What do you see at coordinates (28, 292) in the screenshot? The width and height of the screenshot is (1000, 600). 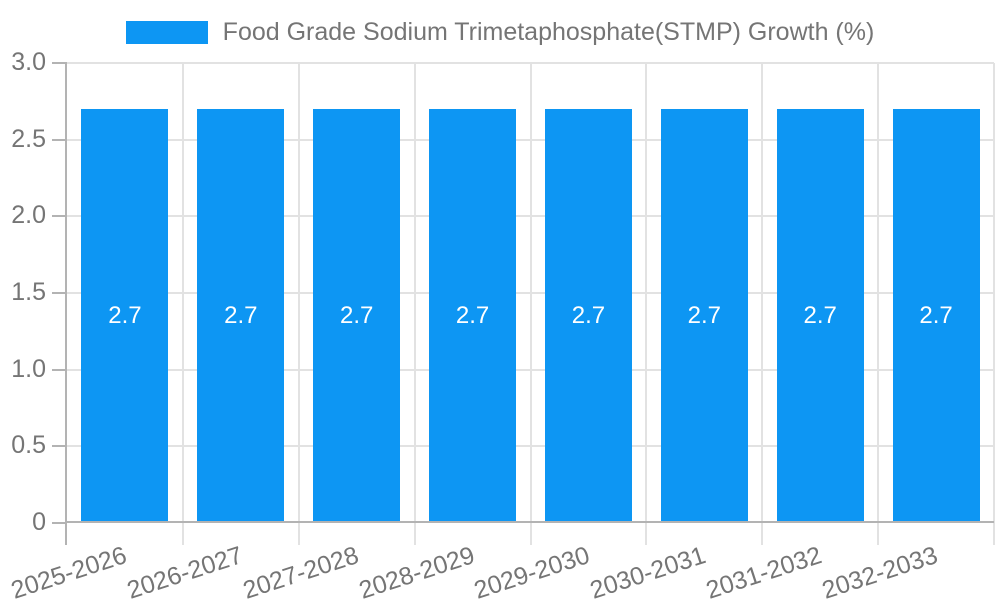 I see `y-tick-label: 1.5` at bounding box center [28, 292].